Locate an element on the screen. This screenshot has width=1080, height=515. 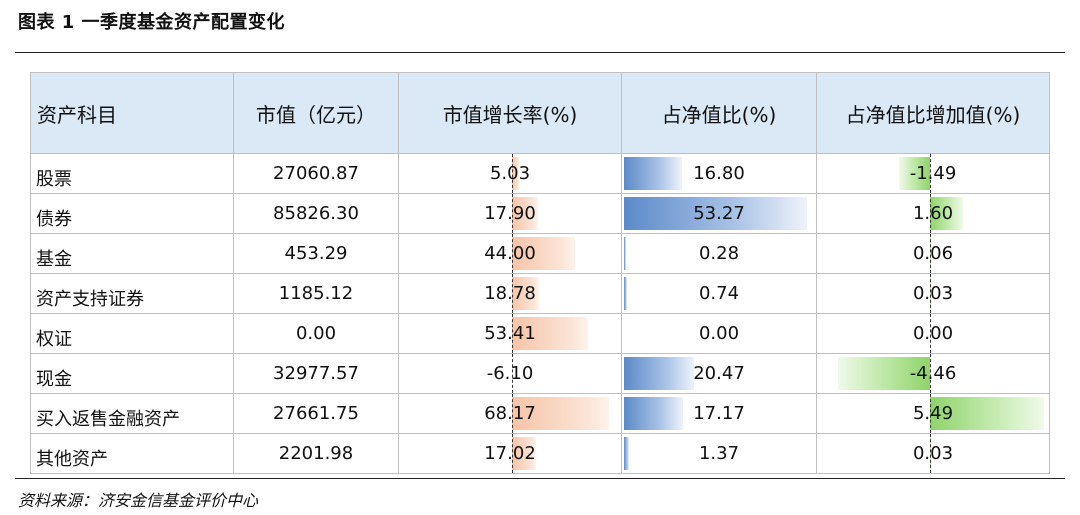
header-growth-rate: 市值增长率(%) is located at coordinates (510, 113).